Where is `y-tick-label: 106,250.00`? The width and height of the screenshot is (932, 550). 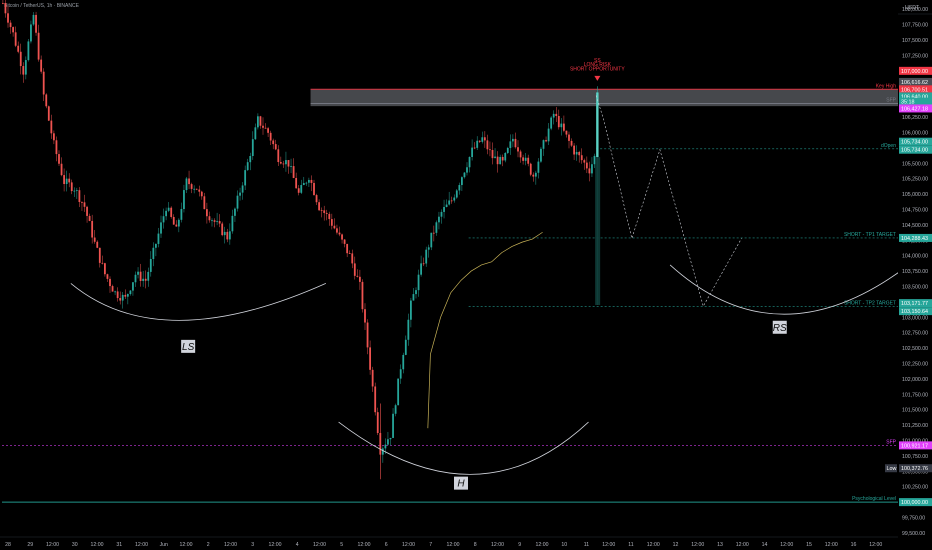
y-tick-label: 106,250.00 is located at coordinates (915, 118).